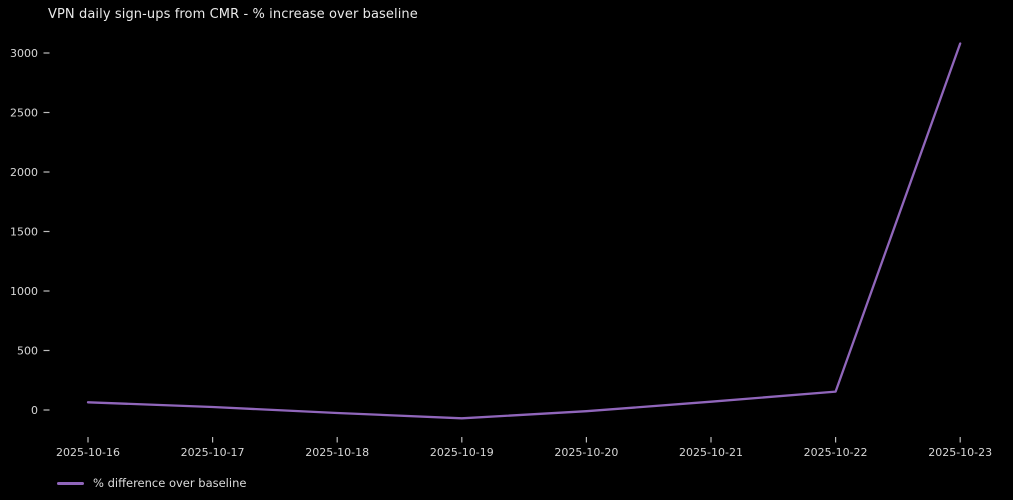  I want to click on x-tick-label: 2025-10-18, so click(337, 452).